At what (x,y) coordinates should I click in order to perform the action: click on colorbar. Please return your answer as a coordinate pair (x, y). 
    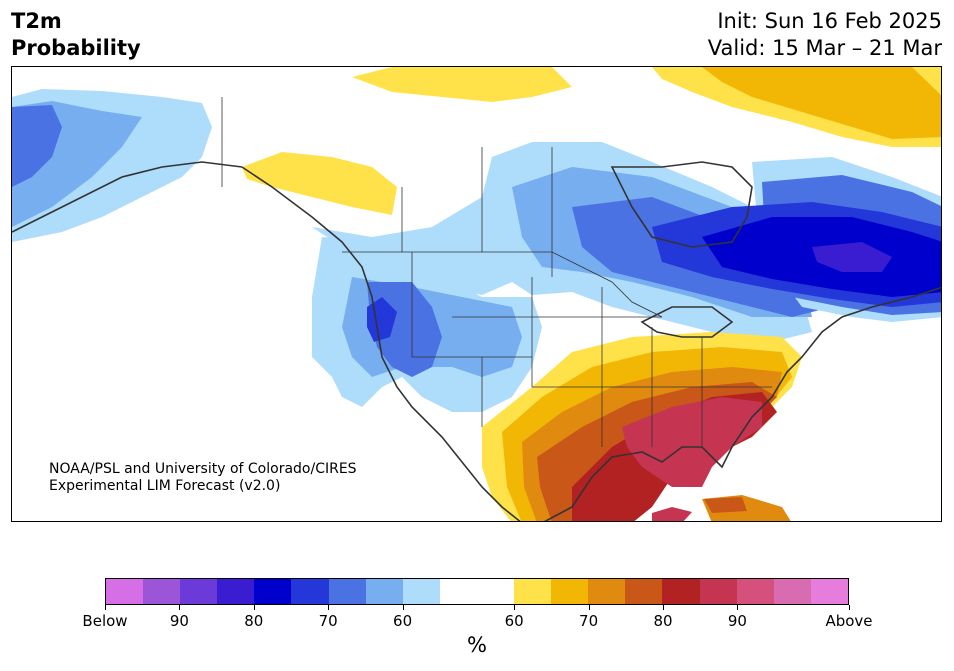
    Looking at the image, I should click on (477, 591).